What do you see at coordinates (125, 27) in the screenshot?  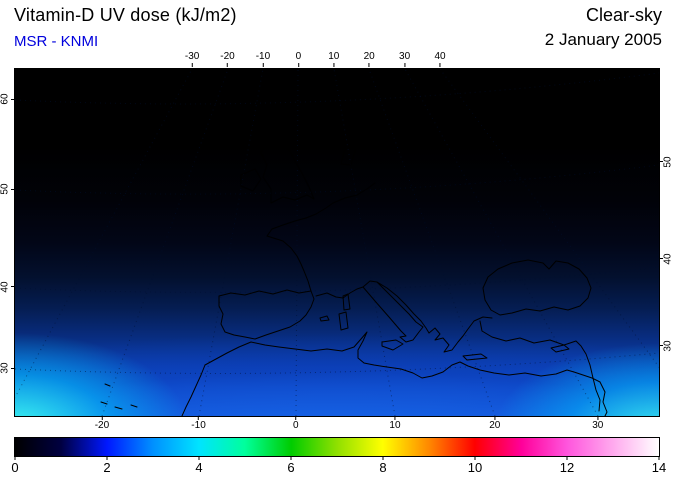 I see `header-left: Vitamin-D UV dose (kJ/m2) MSR - KNMI` at bounding box center [125, 27].